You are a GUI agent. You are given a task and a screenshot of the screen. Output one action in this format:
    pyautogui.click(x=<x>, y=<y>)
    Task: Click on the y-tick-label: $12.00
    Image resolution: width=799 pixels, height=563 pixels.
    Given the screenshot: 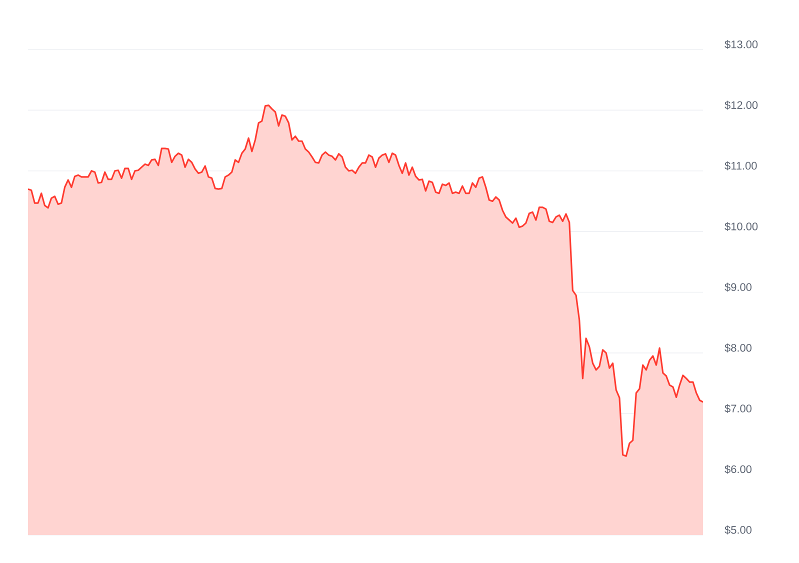 What is the action you would take?
    pyautogui.click(x=741, y=105)
    